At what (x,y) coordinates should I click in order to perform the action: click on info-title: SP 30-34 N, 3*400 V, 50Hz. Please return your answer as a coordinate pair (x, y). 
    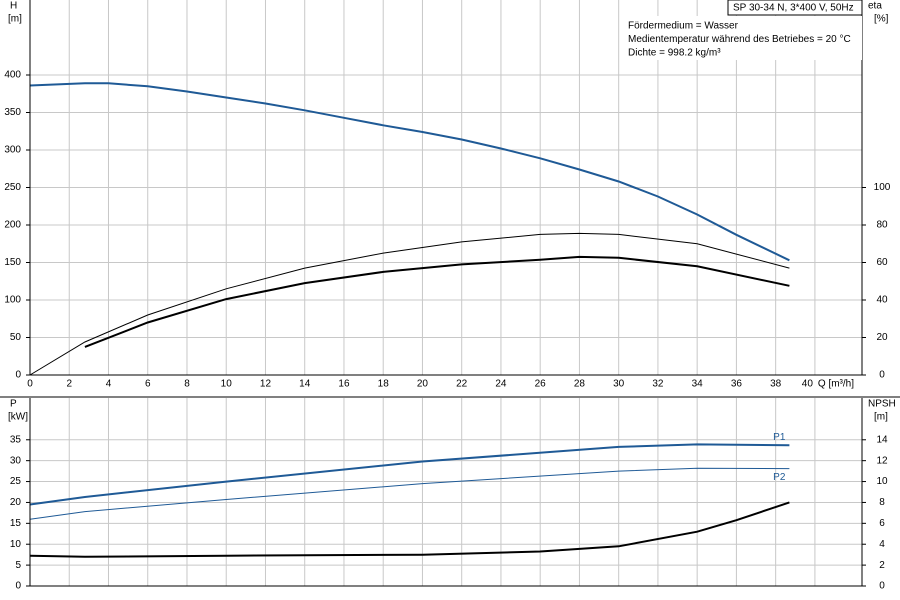
    Looking at the image, I should click on (793, 8).